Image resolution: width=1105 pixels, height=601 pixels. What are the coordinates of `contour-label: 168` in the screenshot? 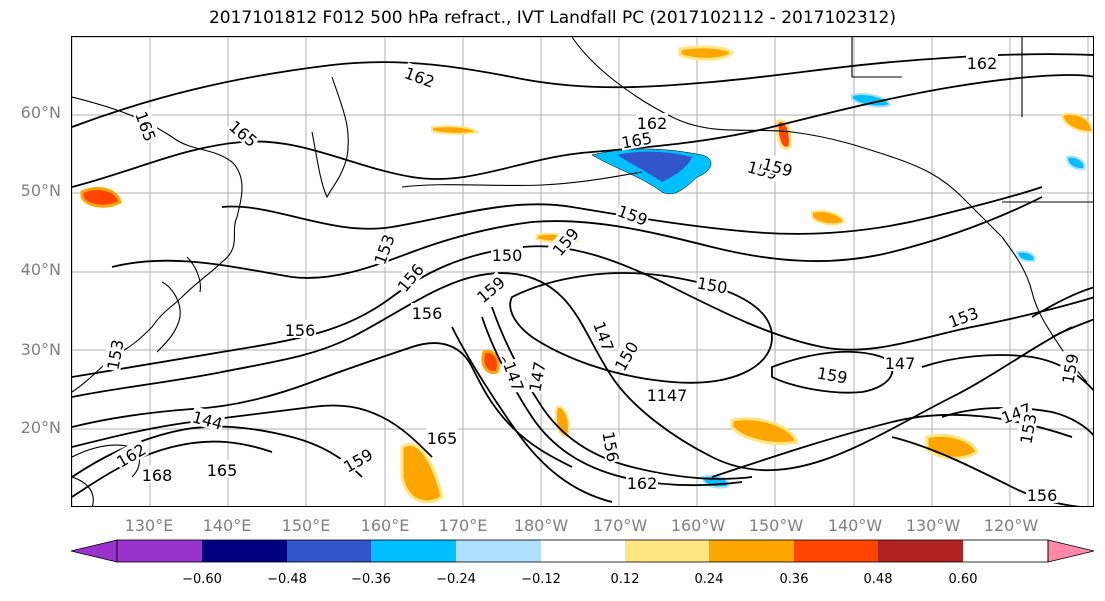 It's located at (157, 475).